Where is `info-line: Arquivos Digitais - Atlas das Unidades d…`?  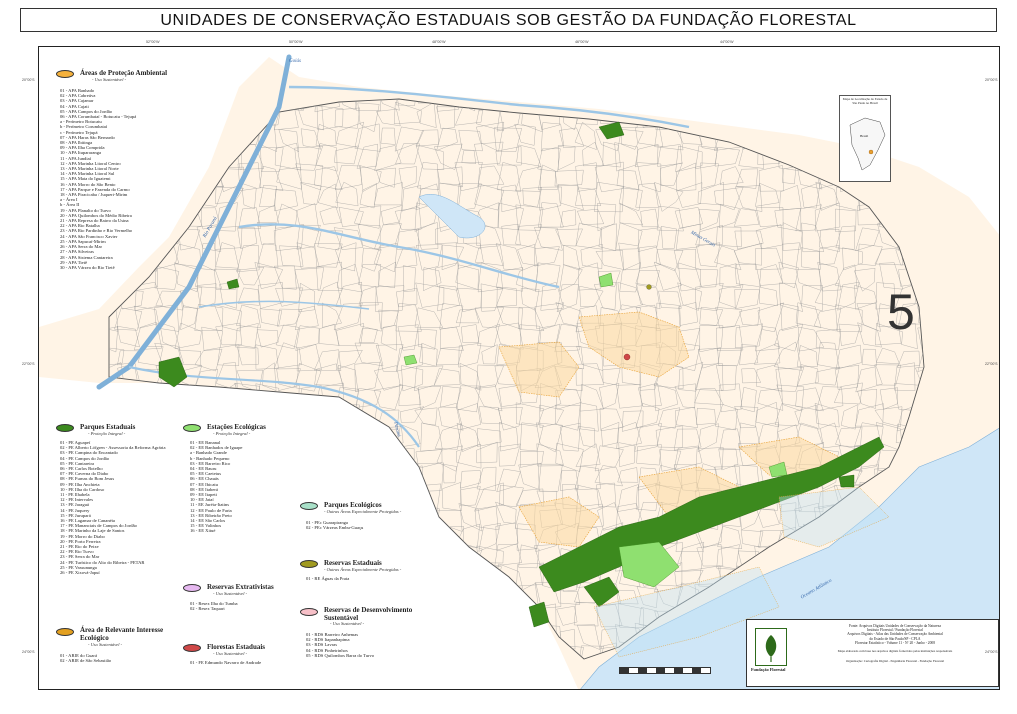
info-line: Arquivos Digitais - Atlas das Unidades d… is located at coordinates (895, 634).